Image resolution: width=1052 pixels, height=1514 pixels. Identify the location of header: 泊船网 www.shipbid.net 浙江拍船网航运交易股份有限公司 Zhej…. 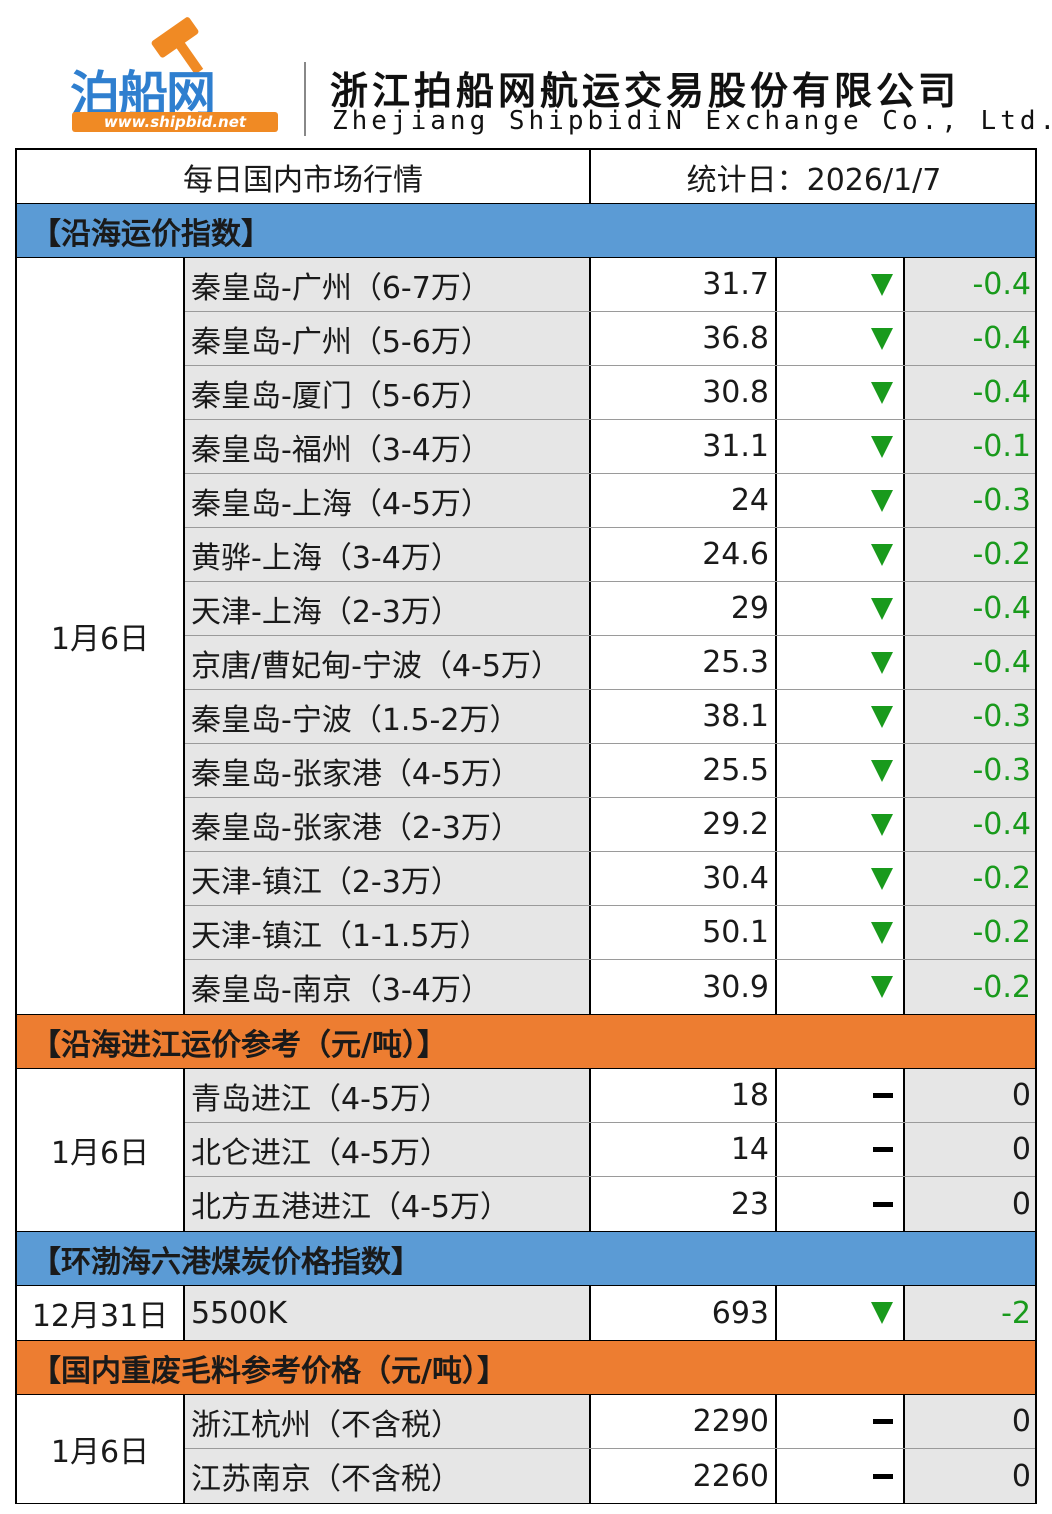
(526, 74).